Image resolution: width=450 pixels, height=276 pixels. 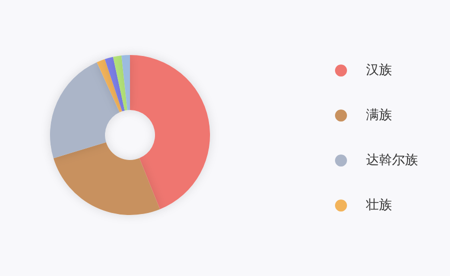 What do you see at coordinates (379, 70) in the screenshot?
I see `legend-label: 汉族` at bounding box center [379, 70].